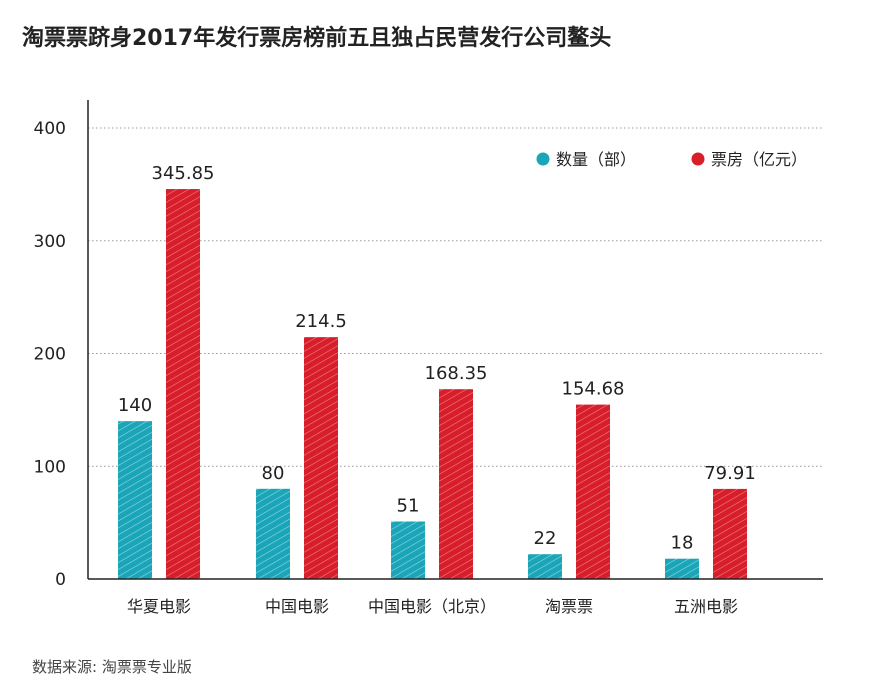 This screenshot has width=878, height=697. I want to click on data-label: 154.68, so click(593, 389).